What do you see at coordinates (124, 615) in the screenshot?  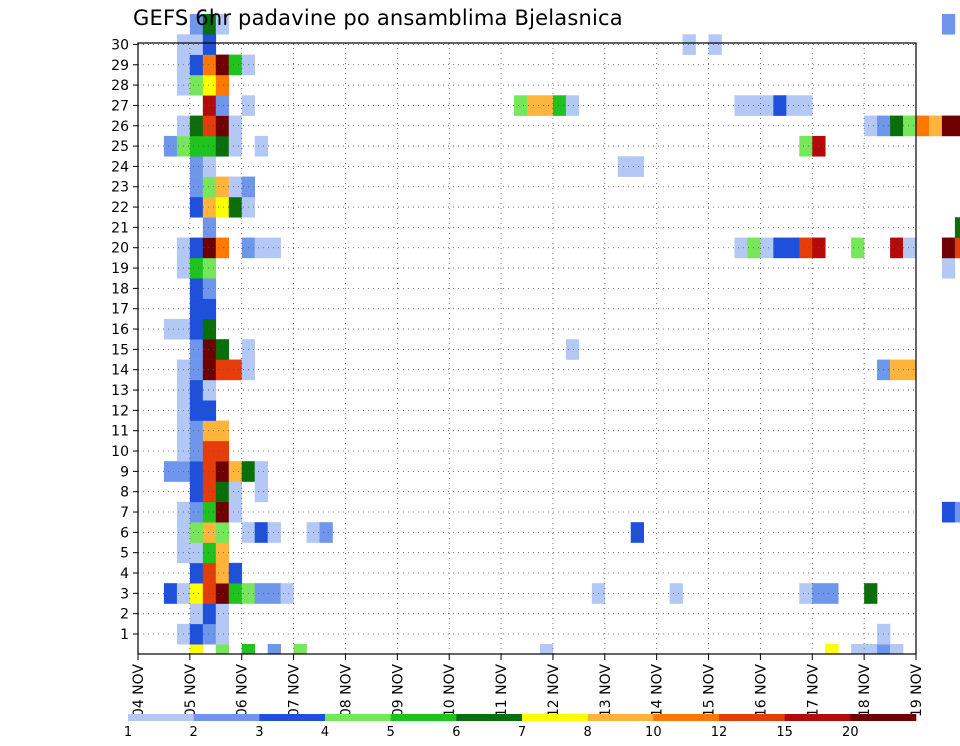 I see `y-tick-label: 2` at bounding box center [124, 615].